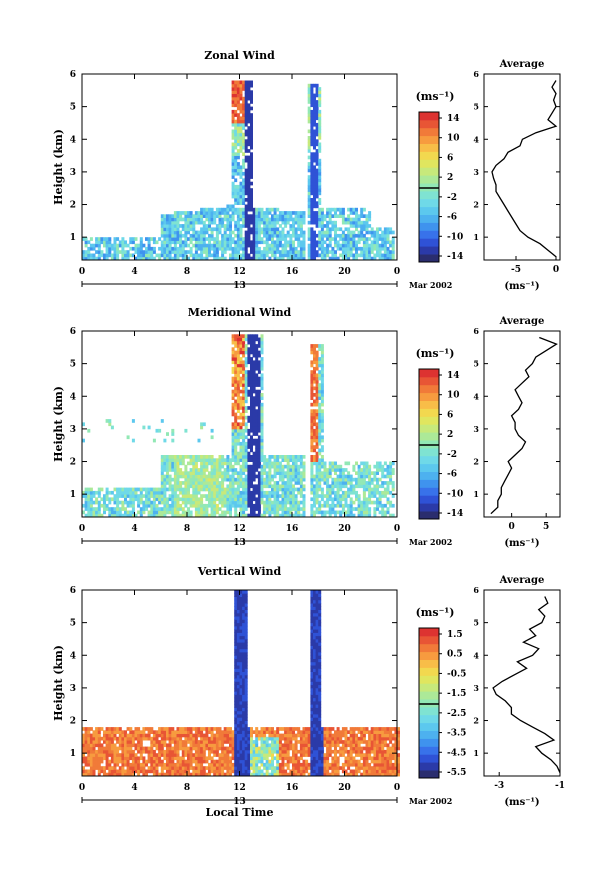 The height and width of the screenshot is (873, 610). What do you see at coordinates (73, 173) in the screenshot?
I see `y-tick-label: 3` at bounding box center [73, 173].